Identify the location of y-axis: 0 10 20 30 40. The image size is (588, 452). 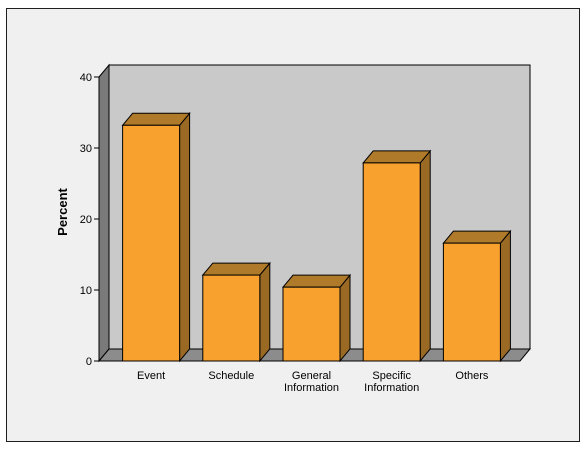
(89, 220).